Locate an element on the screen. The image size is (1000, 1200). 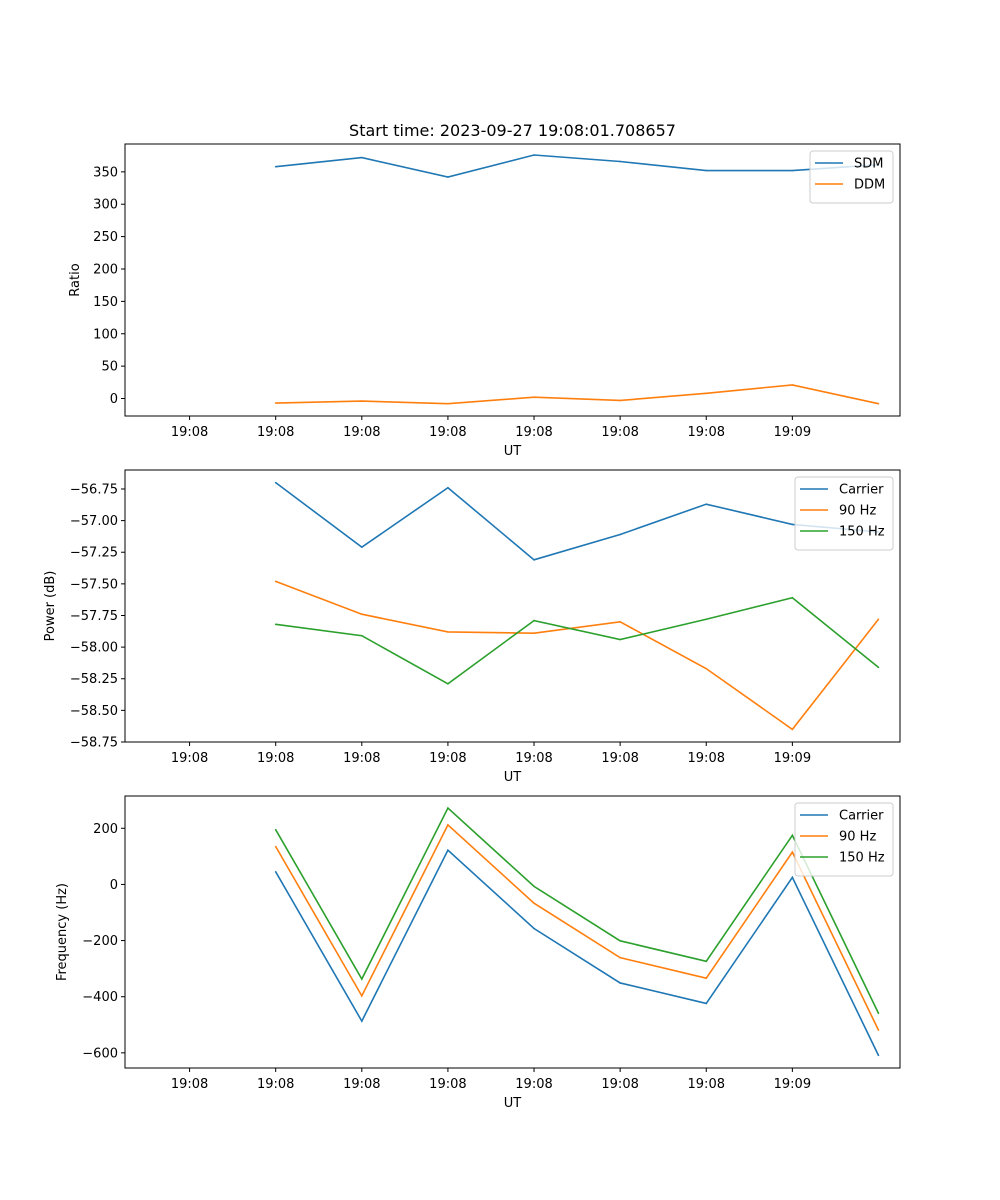
y-tick-label: −57.50 is located at coordinates (94, 584).